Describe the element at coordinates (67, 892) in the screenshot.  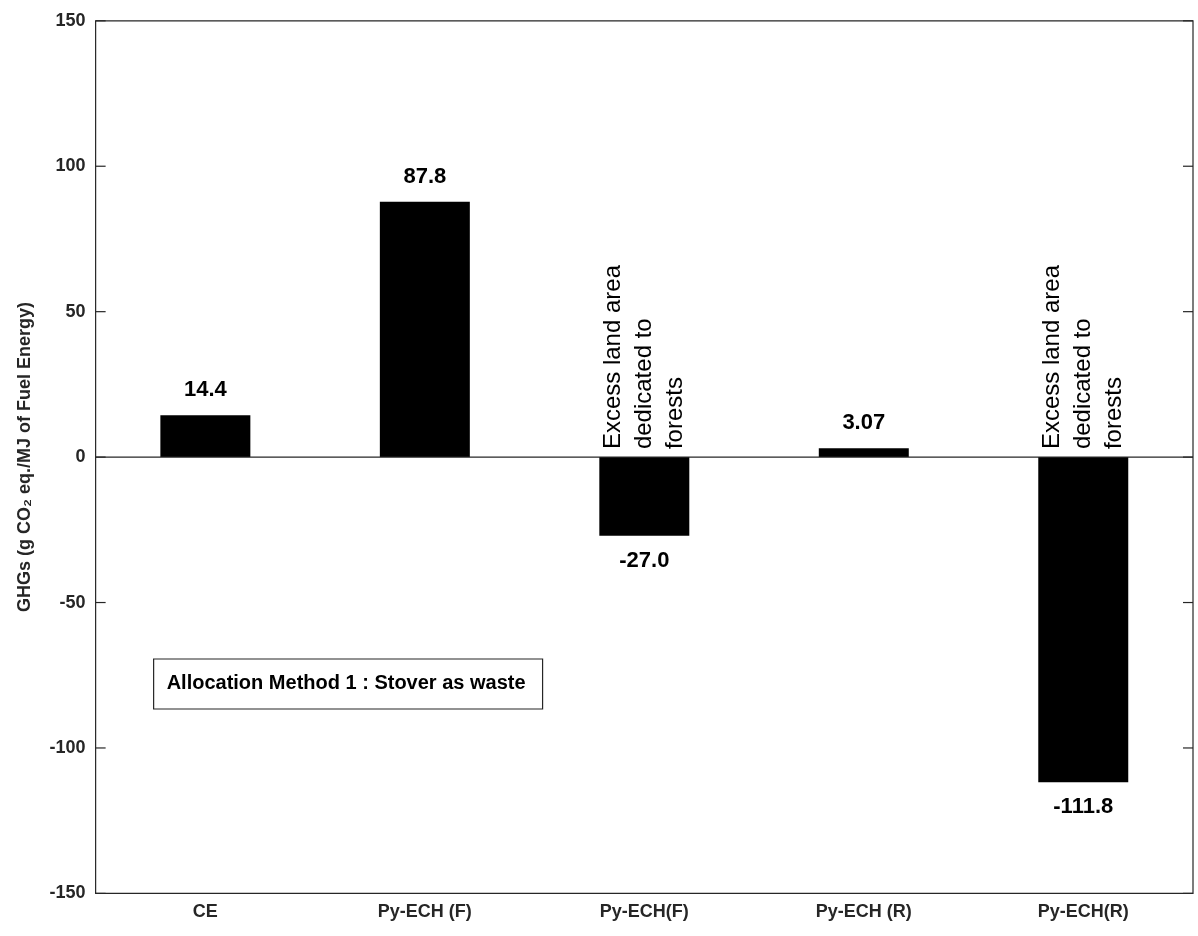
I see `y-tick-label: -150` at that location.